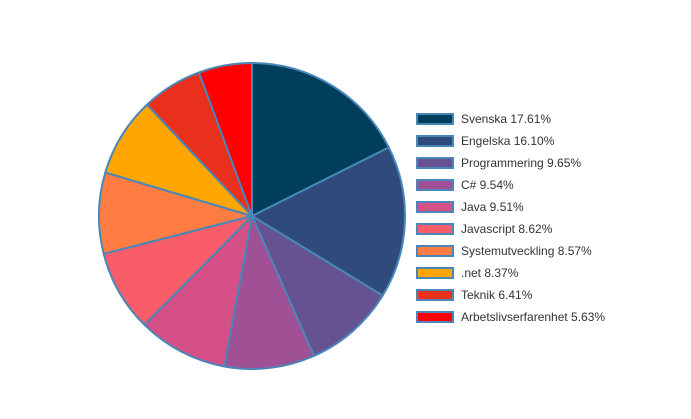 The width and height of the screenshot is (691, 419). I want to click on legend-item: C# 9.54%, so click(510, 185).